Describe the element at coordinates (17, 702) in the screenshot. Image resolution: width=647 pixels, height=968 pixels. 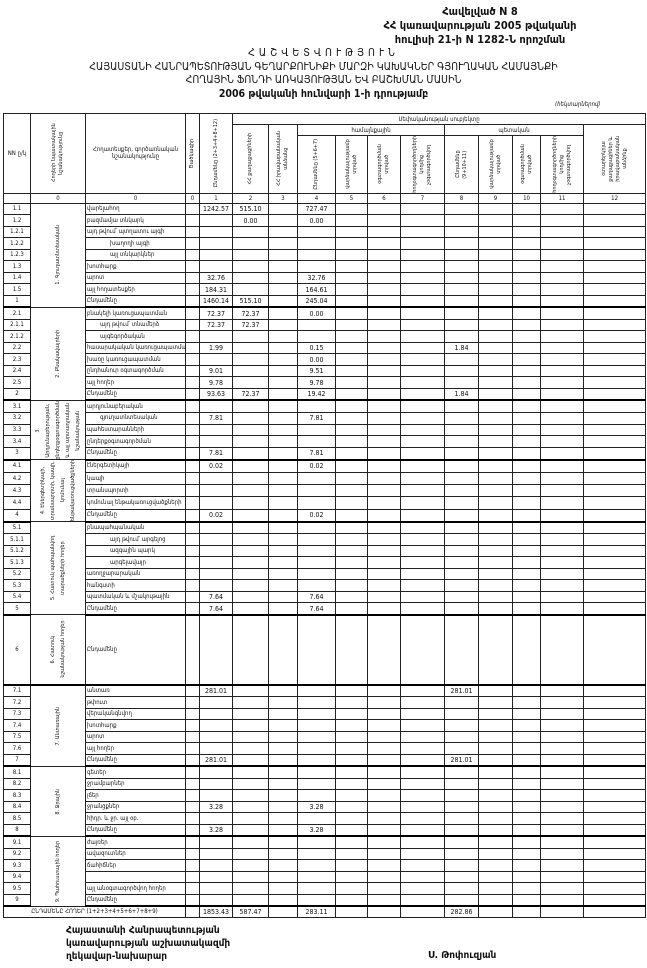
I see `row-number: 7.2` at that location.